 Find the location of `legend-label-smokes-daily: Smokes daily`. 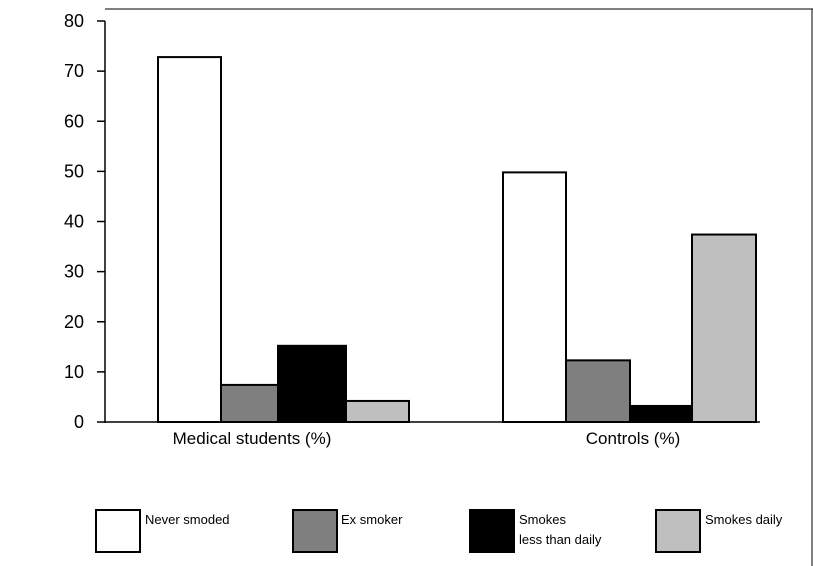

legend-label-smokes-daily: Smokes daily is located at coordinates (744, 519).